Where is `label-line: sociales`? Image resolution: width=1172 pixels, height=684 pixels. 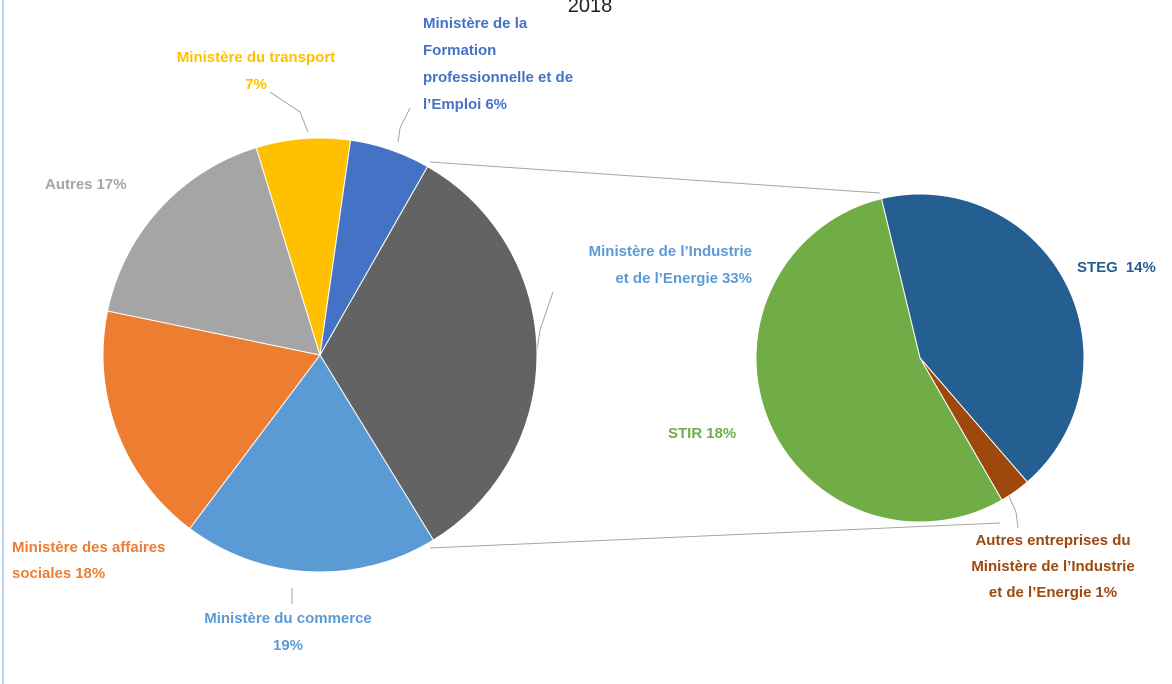
label-line: sociales is located at coordinates (41, 573).